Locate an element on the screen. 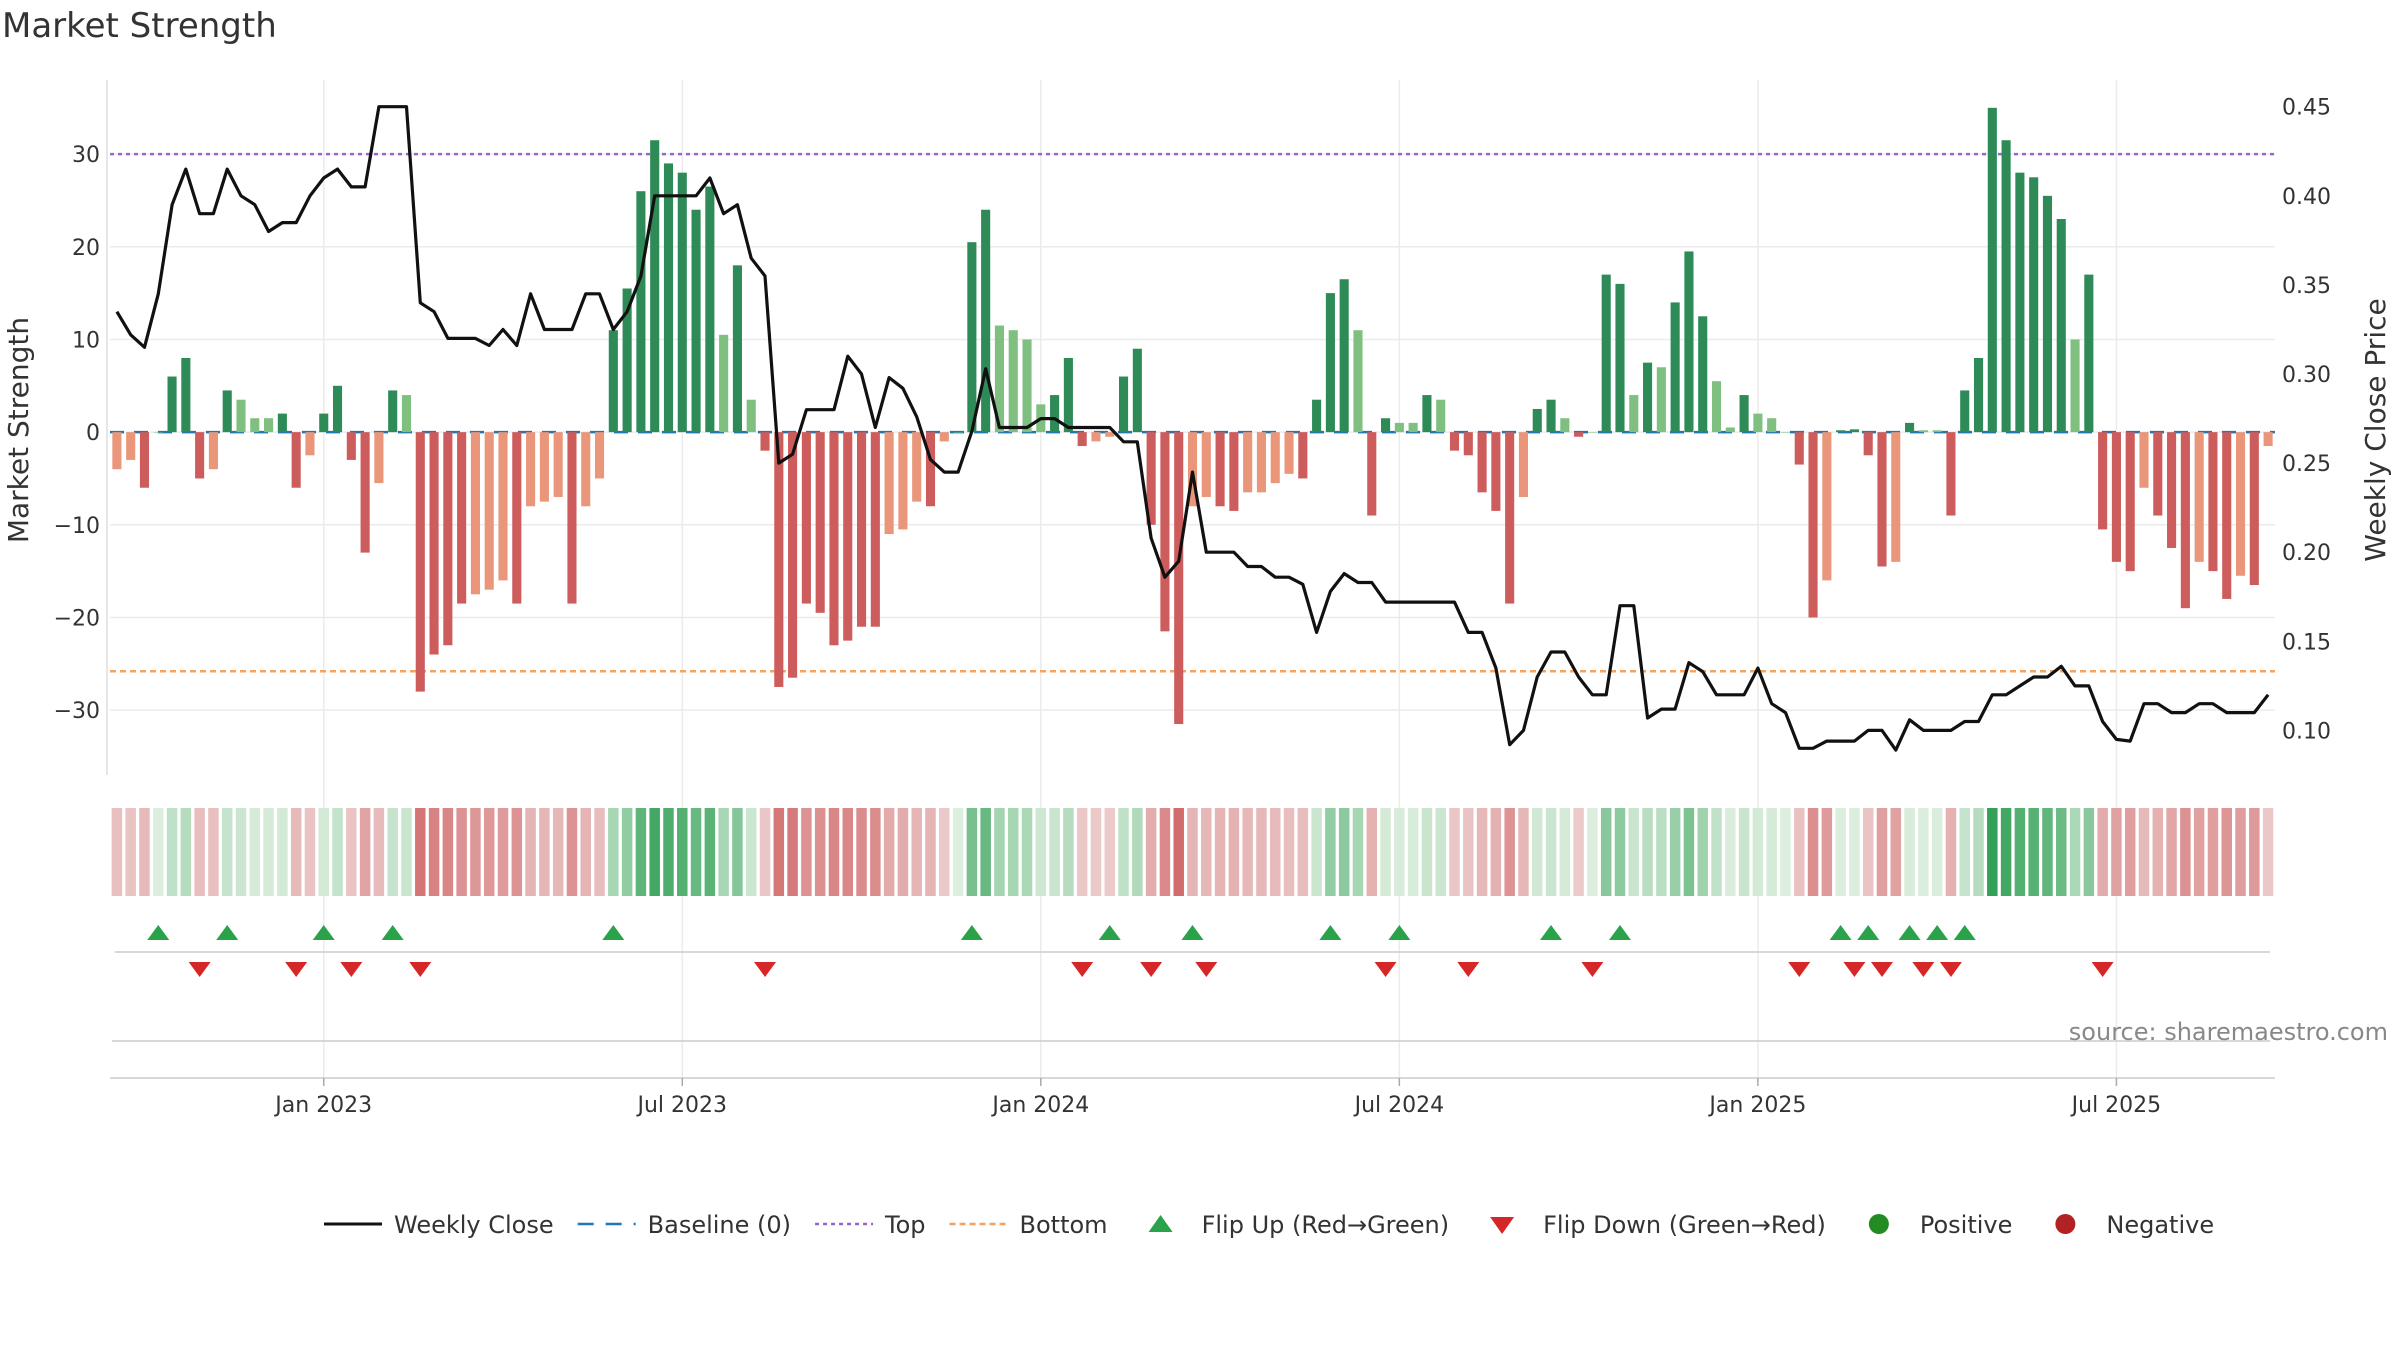 This screenshot has width=2400, height=1350. legend-label: Bottom is located at coordinates (1064, 1225).